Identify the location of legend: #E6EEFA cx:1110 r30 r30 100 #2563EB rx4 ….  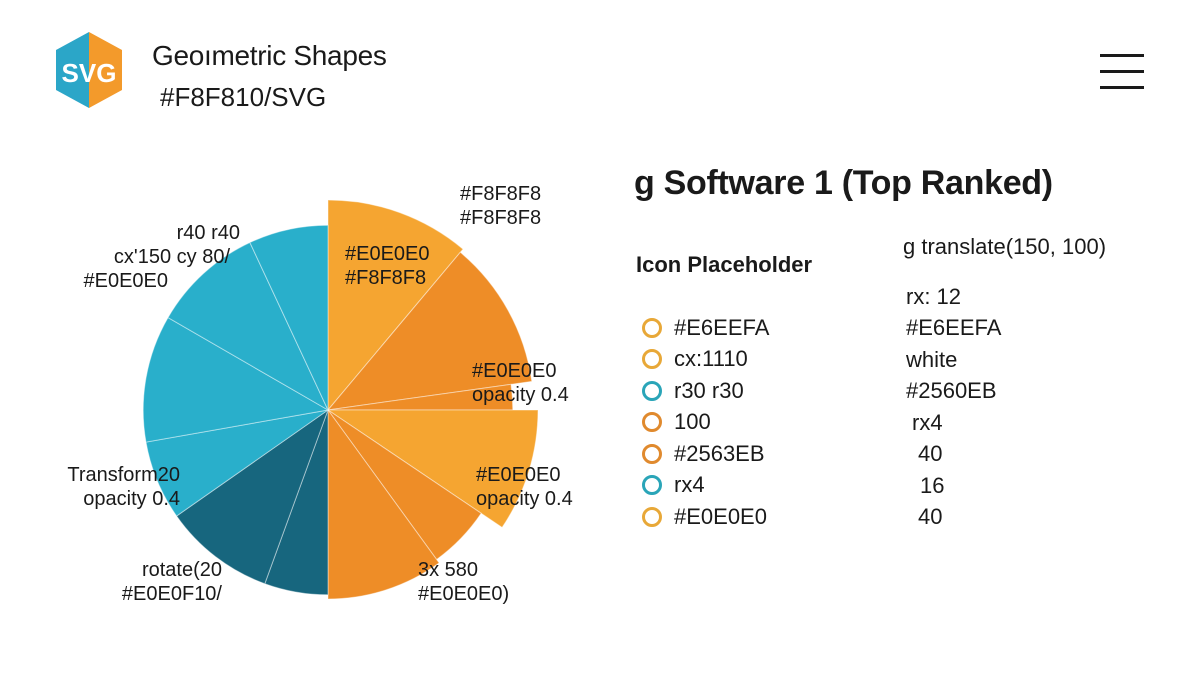
(705, 422).